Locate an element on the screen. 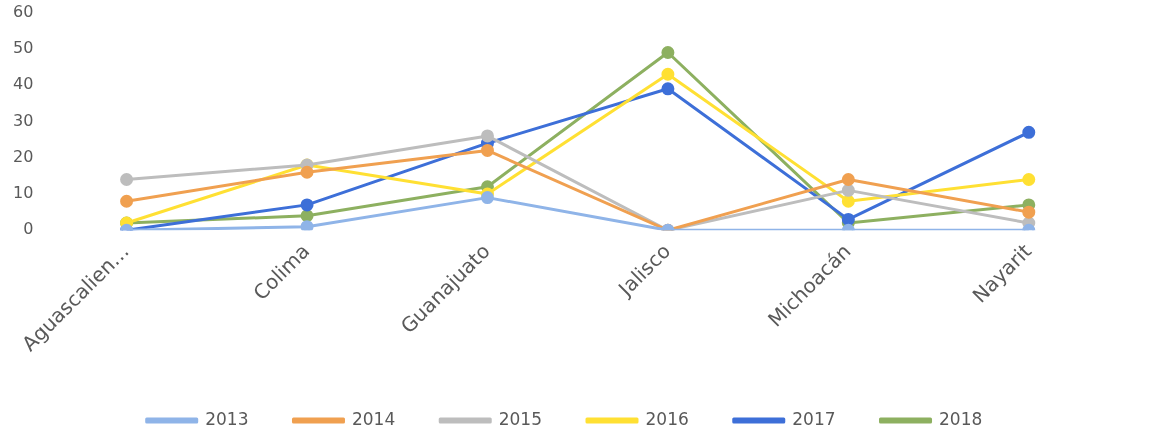 This screenshot has width=1149, height=444. y-tick-label: 10 is located at coordinates (23, 193).